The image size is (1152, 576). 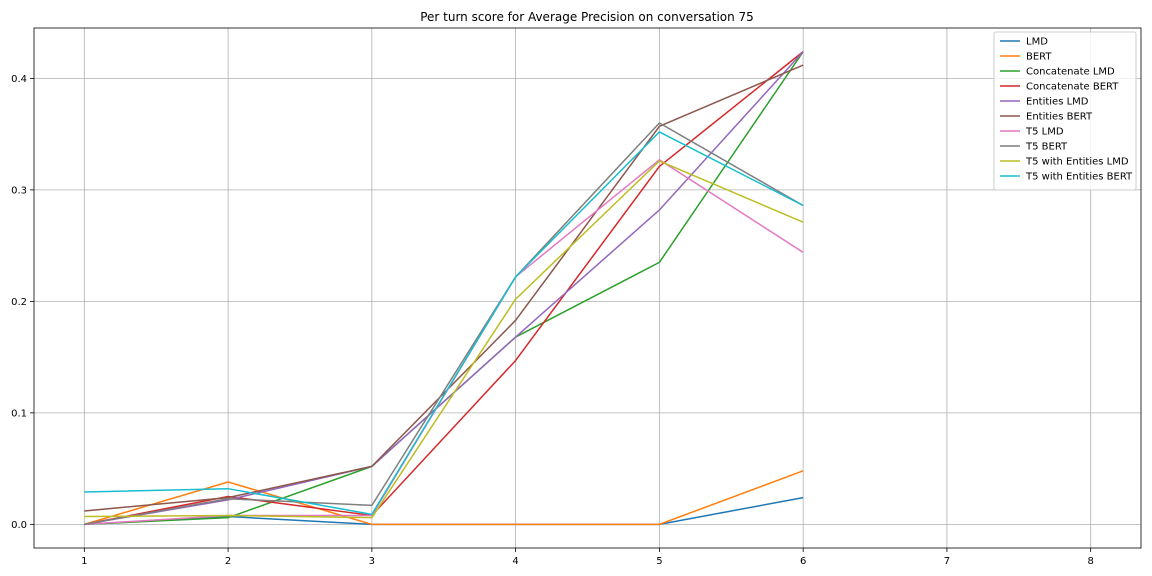 What do you see at coordinates (1046, 147) in the screenshot?
I see `legend-label: T5 BERT` at bounding box center [1046, 147].